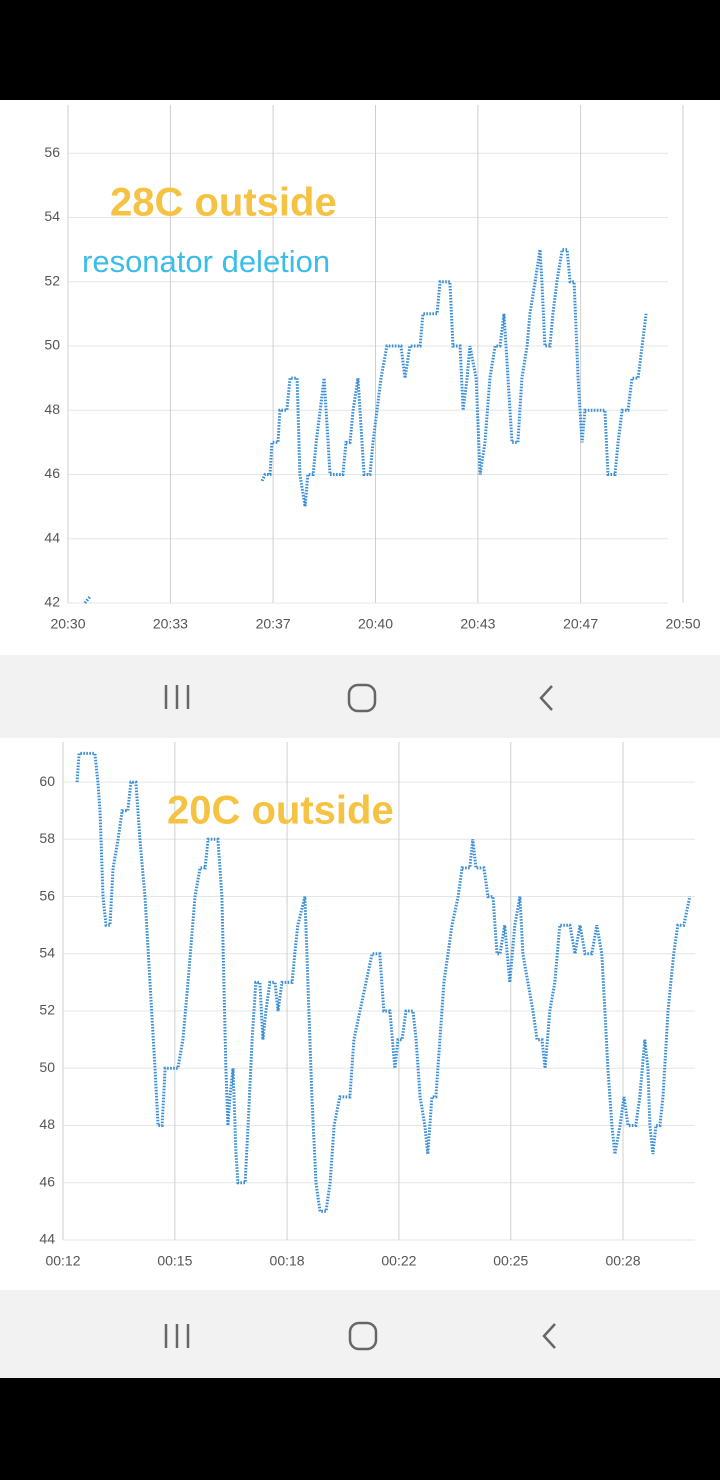  What do you see at coordinates (682, 624) in the screenshot?
I see `x-tick-label: 20:50` at bounding box center [682, 624].